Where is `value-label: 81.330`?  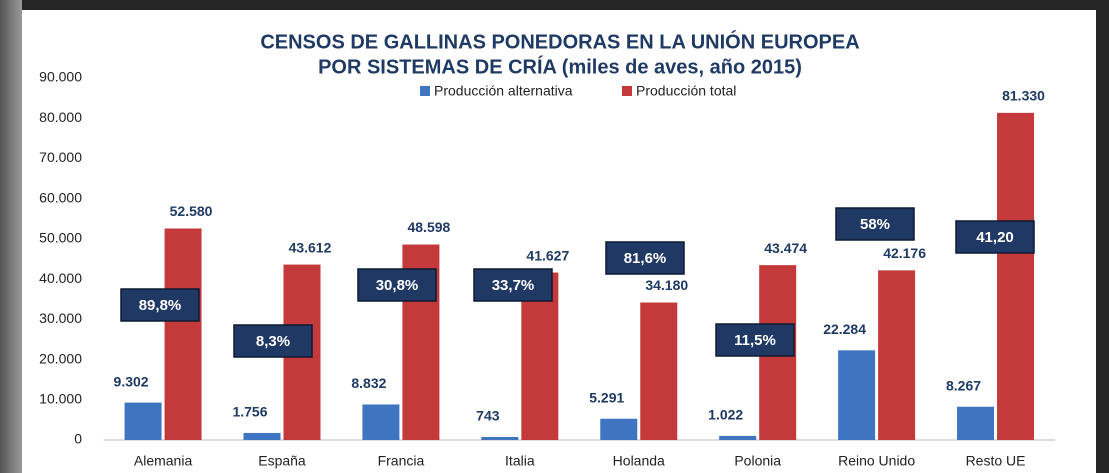 value-label: 81.330 is located at coordinates (1023, 96).